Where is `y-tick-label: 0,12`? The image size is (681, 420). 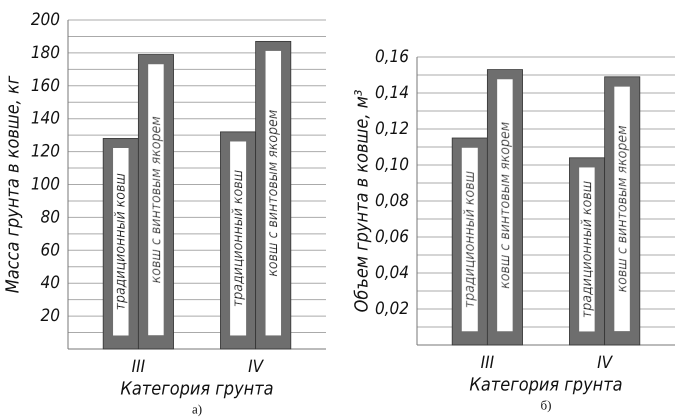
y-tick-label: 0,12 is located at coordinates (391, 129).